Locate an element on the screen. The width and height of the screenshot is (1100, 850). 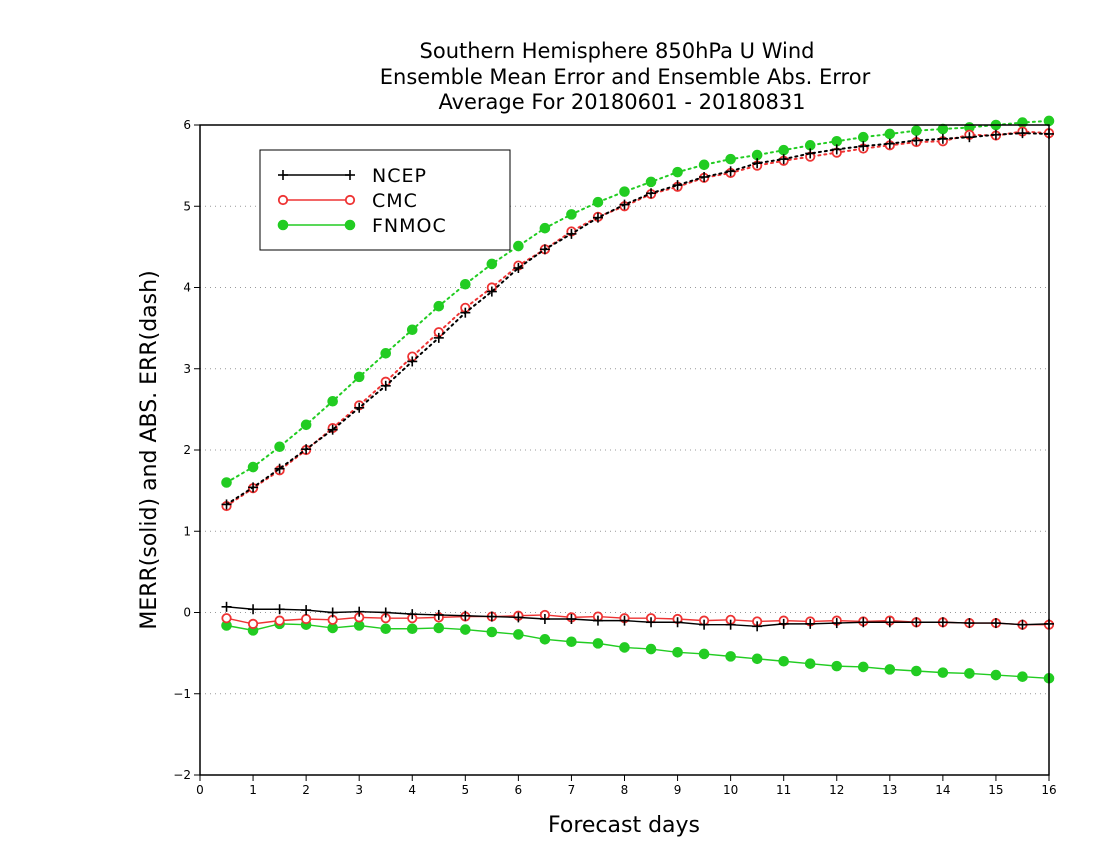
x-tick-label: 13 is located at coordinates (889, 790).